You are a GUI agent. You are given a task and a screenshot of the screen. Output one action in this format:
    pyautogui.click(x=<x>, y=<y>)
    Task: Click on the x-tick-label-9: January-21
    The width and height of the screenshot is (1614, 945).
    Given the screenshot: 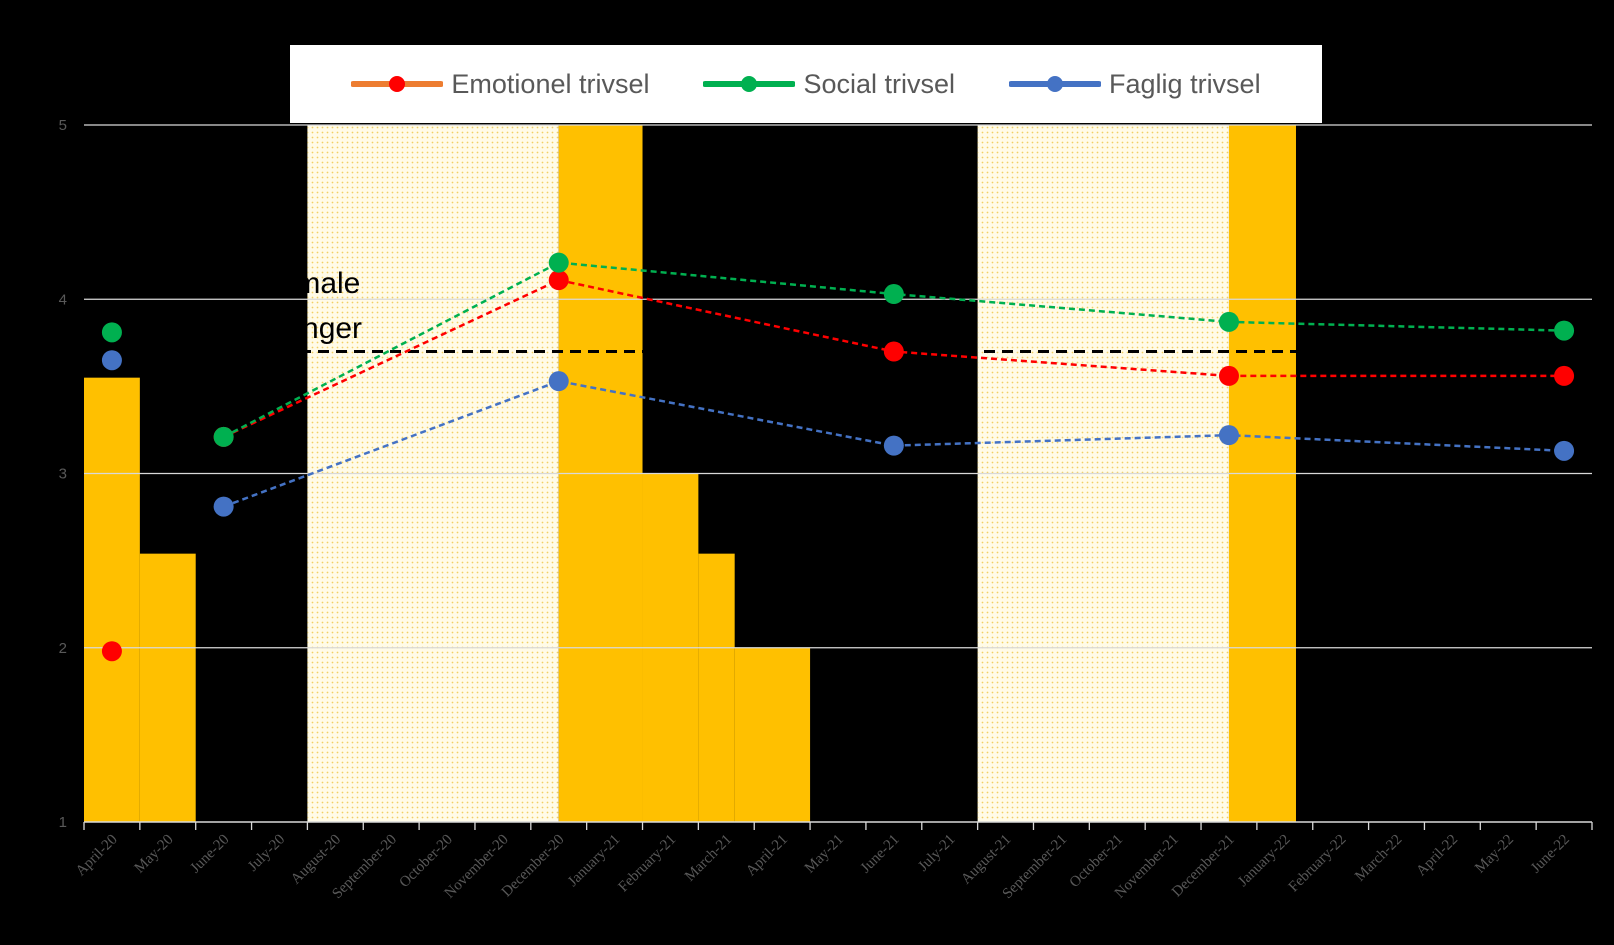 What is the action you would take?
    pyautogui.click(x=594, y=861)
    